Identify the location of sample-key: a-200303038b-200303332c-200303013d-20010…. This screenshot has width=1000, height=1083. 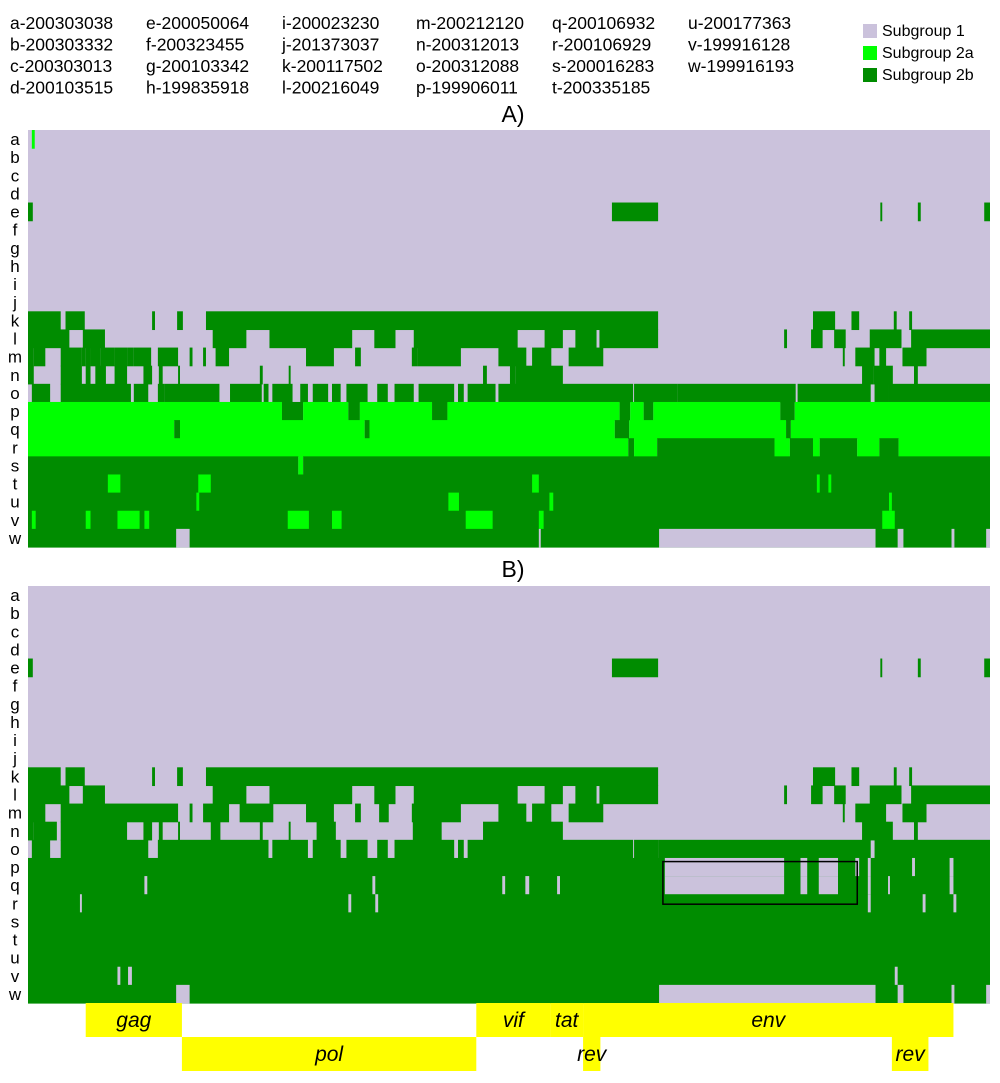
(402, 55).